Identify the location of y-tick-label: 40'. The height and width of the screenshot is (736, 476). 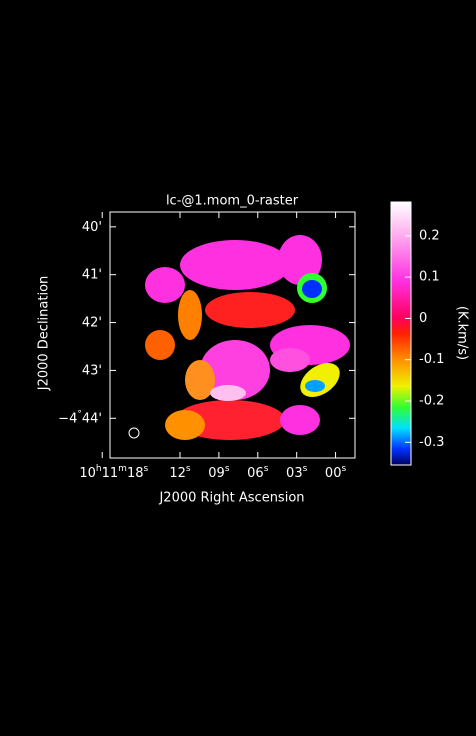
(92, 226).